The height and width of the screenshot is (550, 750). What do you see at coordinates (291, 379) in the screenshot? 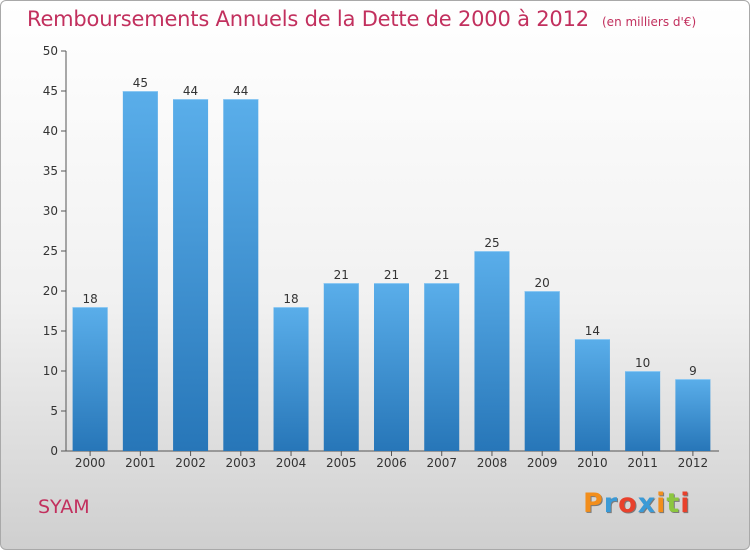
I see `bar-2004` at bounding box center [291, 379].